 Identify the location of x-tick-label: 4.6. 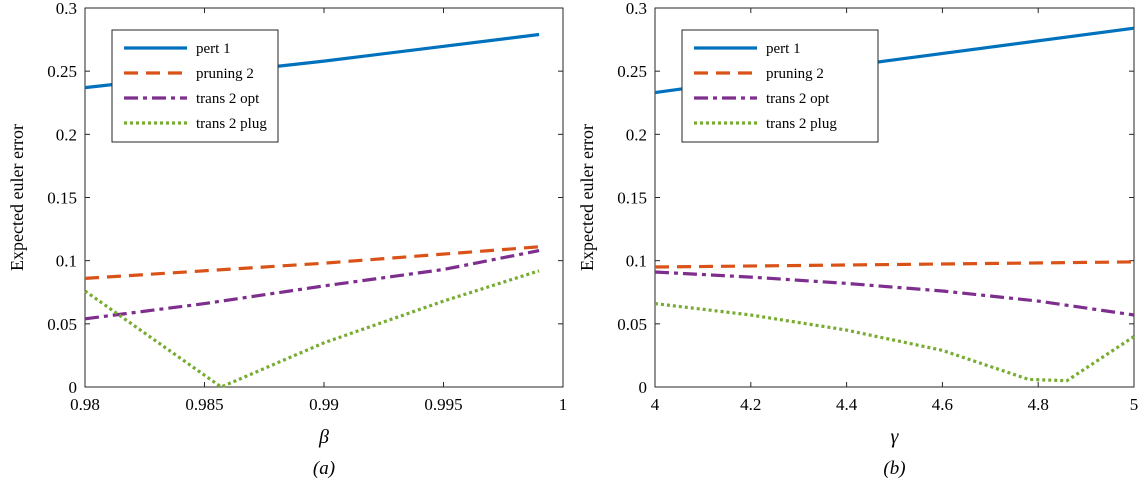
(942, 404).